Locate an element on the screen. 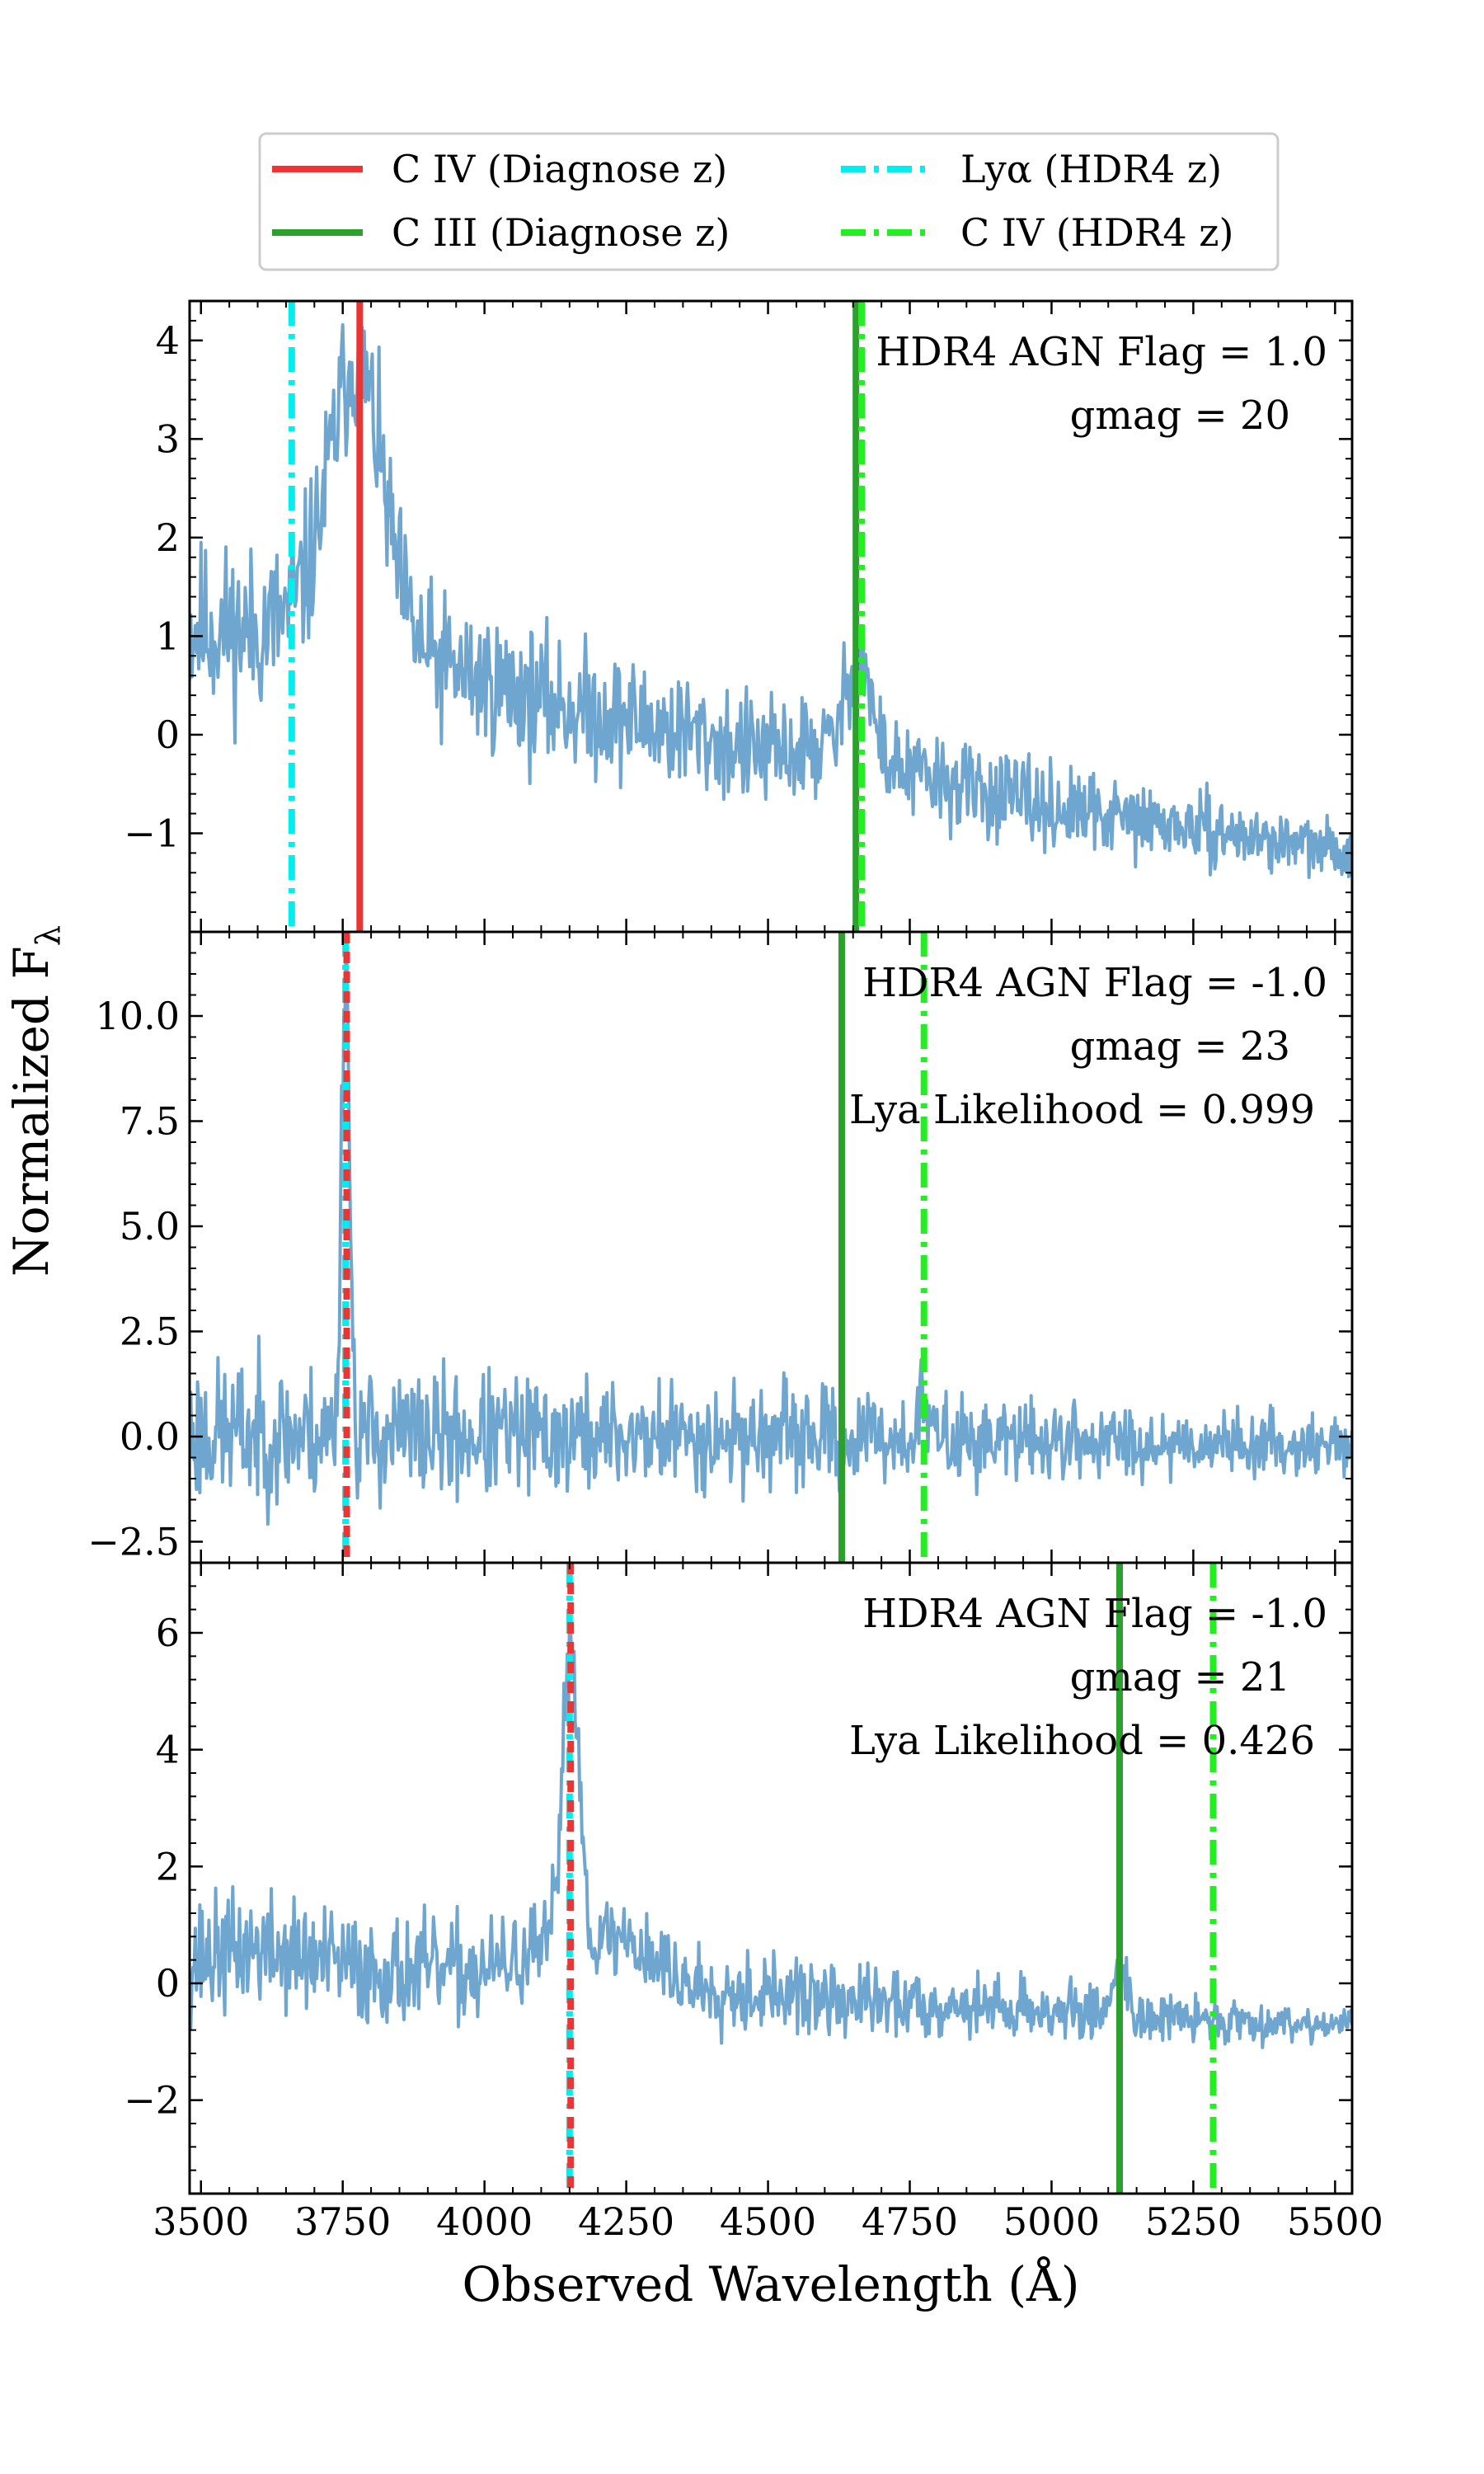  y-axis-label-main: Normalized F is located at coordinates (31, 1111).